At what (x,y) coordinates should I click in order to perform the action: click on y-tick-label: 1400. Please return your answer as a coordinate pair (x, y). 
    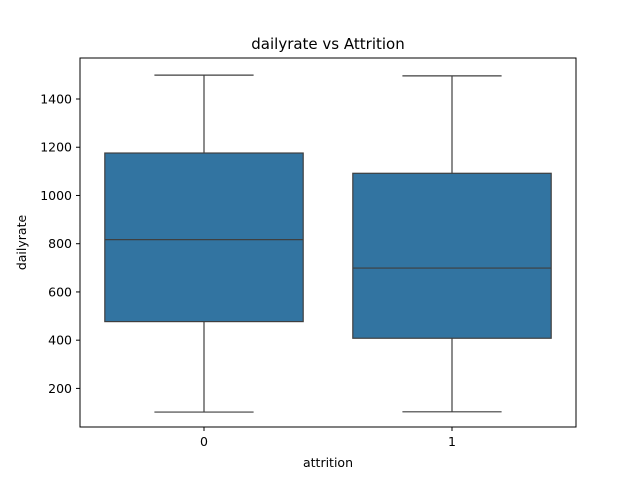
    Looking at the image, I should click on (56, 99).